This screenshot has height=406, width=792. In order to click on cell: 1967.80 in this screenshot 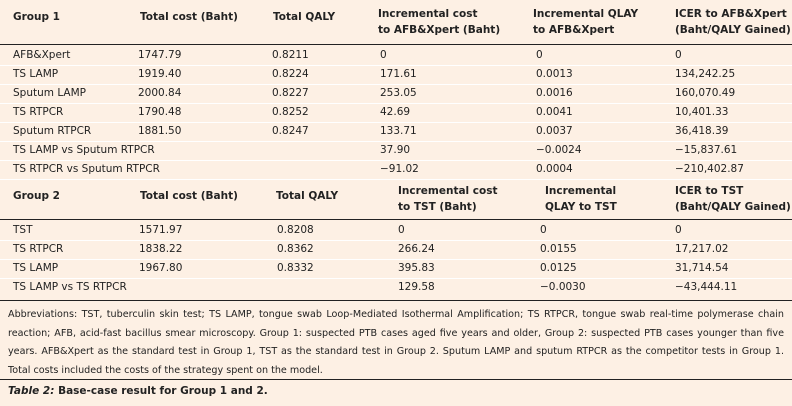, I will do `click(161, 268)`.